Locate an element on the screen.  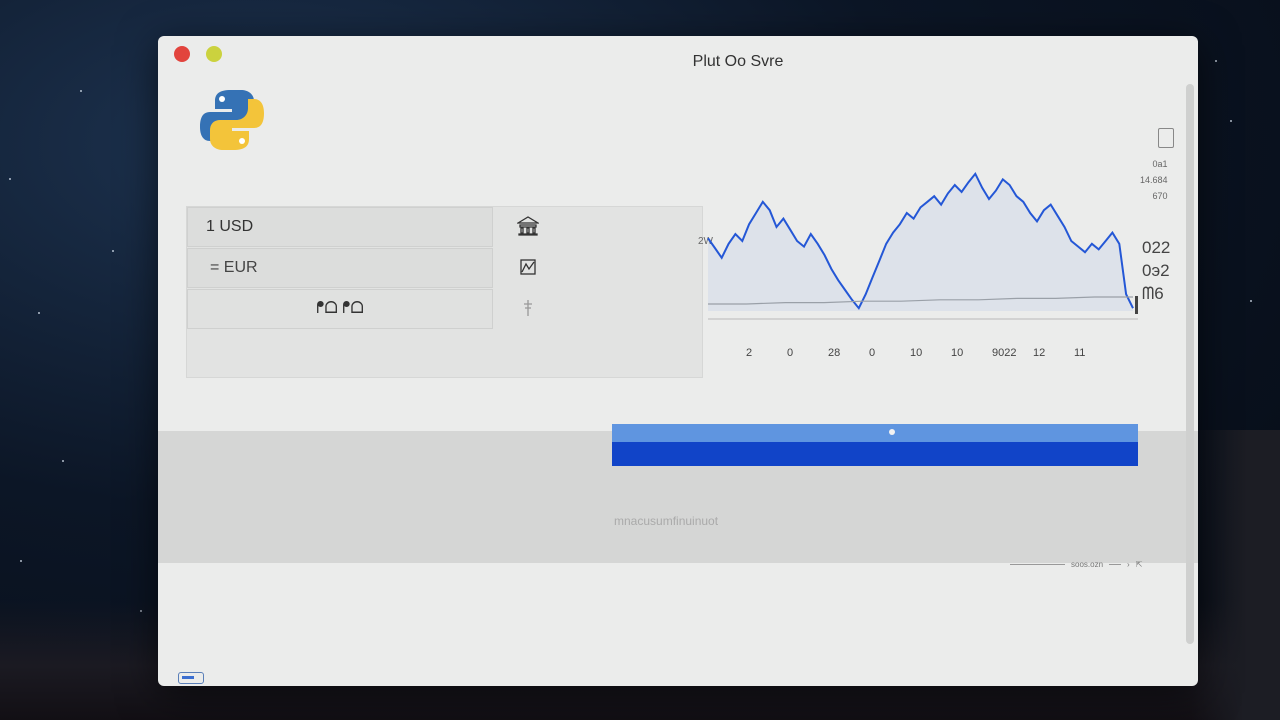
minimize-button is located at coordinates (214, 54).